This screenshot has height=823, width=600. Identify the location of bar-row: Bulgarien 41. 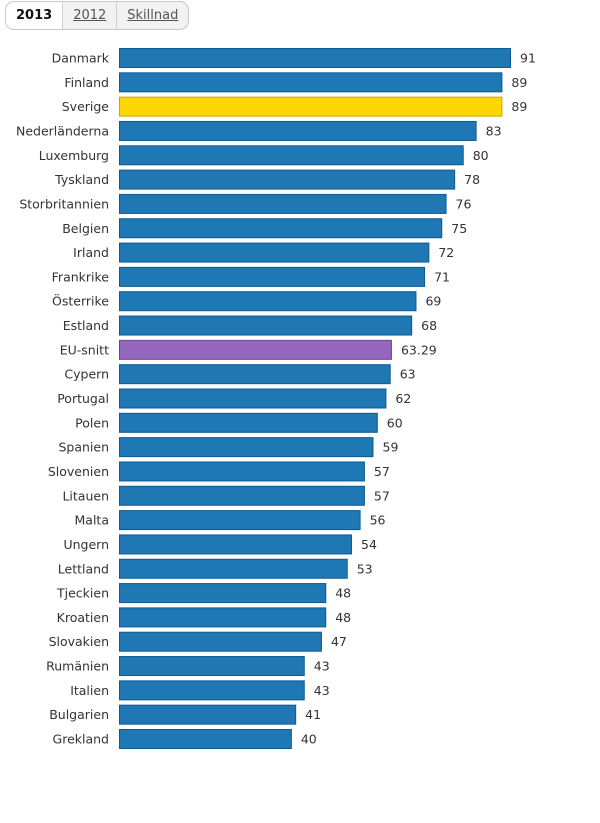
(185, 714).